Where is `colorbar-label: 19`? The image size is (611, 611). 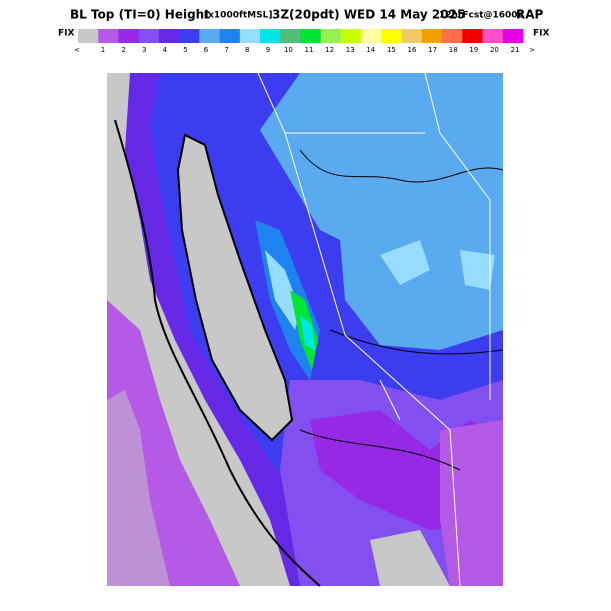 colorbar-label: 19 is located at coordinates (473, 50).